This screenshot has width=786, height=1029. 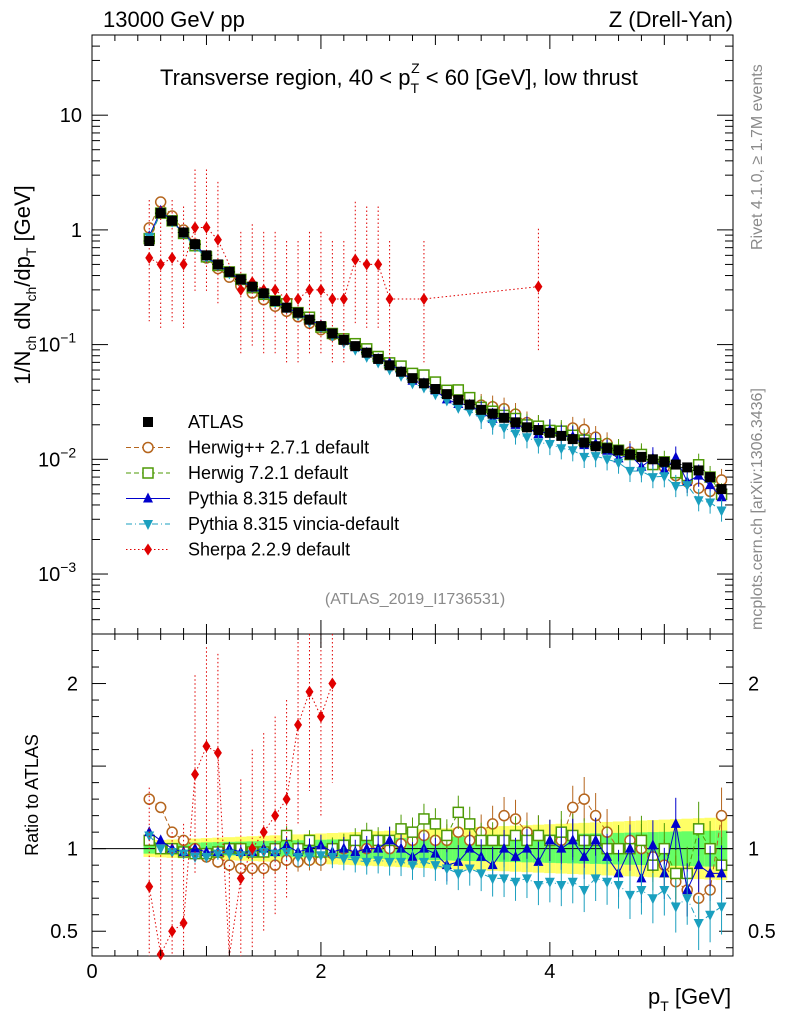 I want to click on y-tick-label: 10⁻³, so click(x=57, y=572).